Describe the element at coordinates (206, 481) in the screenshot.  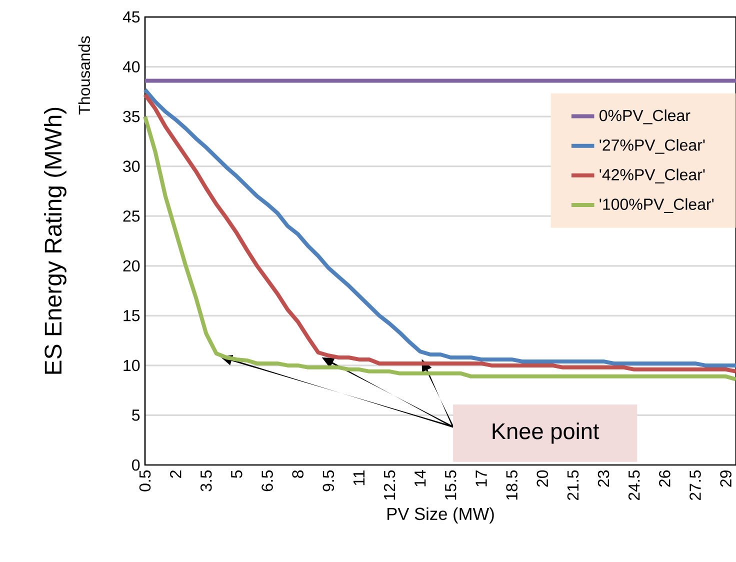
I see `x-tick-label: 3.5` at that location.